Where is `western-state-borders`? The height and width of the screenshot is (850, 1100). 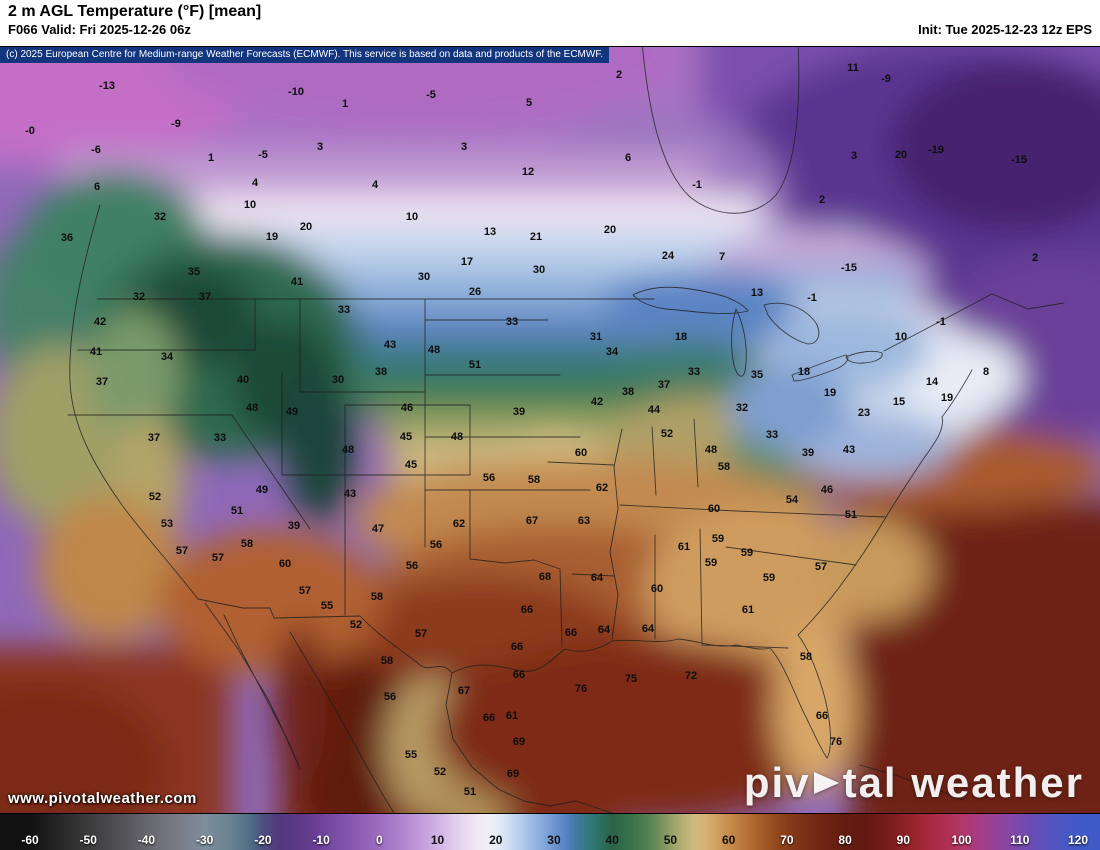
western-state-borders is located at coordinates (269, 457).